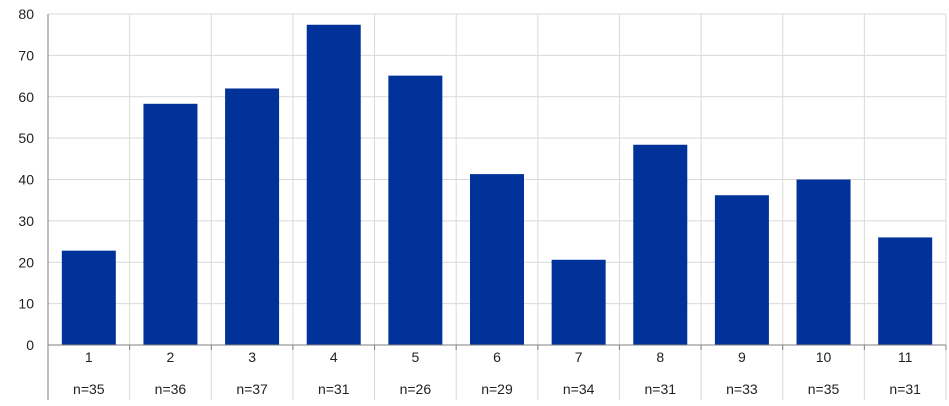 This screenshot has height=406, width=949. What do you see at coordinates (26, 55) in the screenshot?
I see `y-tick-label: 70` at bounding box center [26, 55].